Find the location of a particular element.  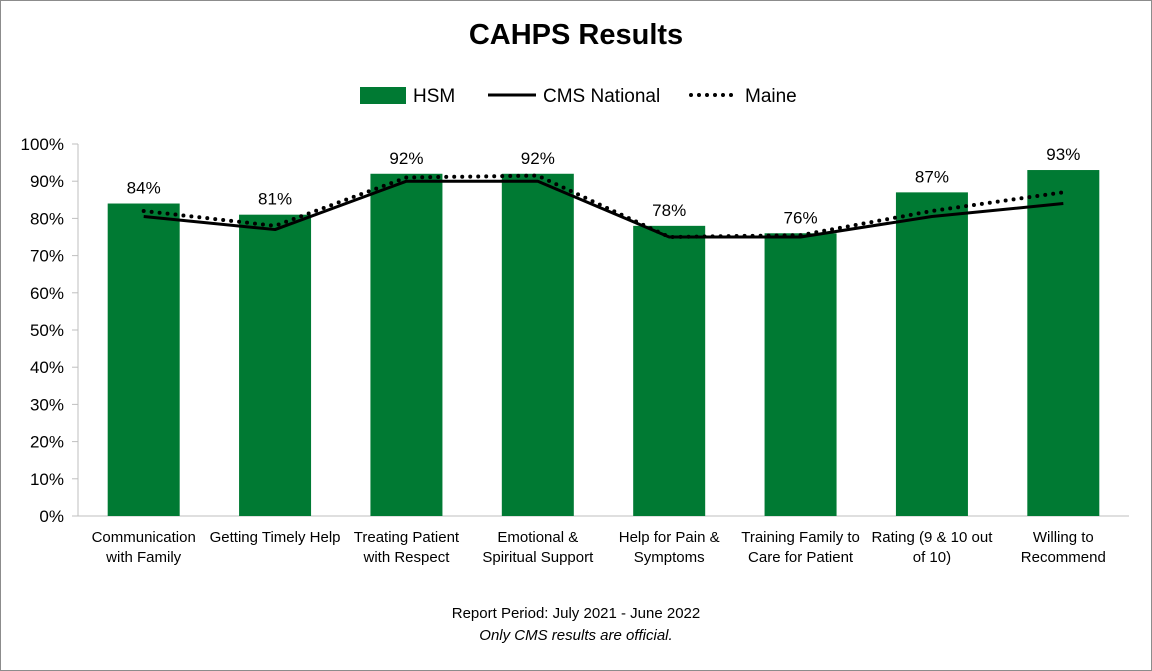

x-category-label: Treating Patient with Respect is located at coordinates (407, 547).